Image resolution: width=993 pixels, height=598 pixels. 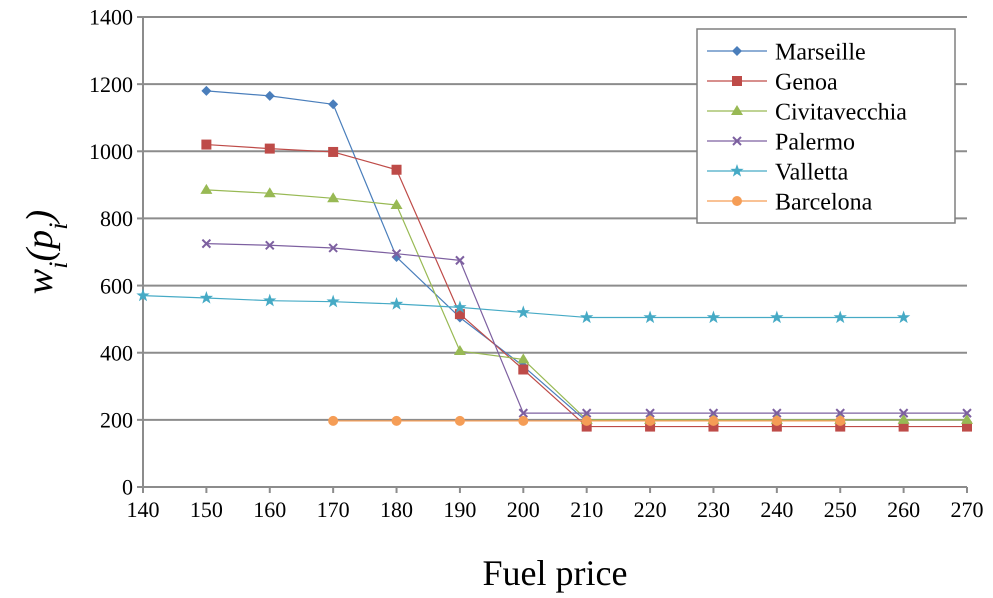 I want to click on y-tick-label: 1200, so click(x=111, y=84).